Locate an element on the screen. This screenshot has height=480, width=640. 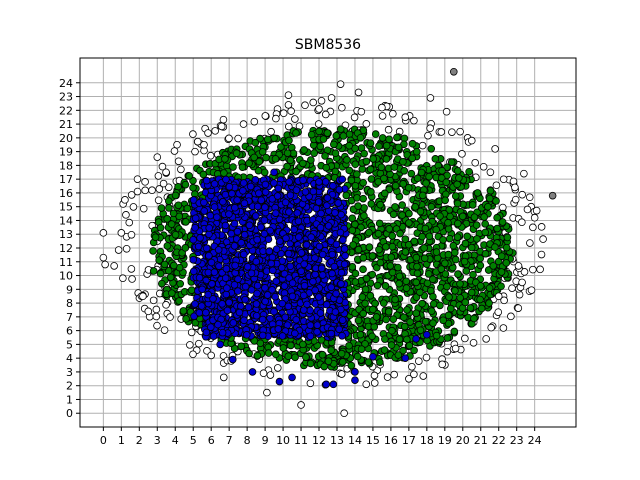
y-tick-label: 7 is located at coordinates (69, 317).